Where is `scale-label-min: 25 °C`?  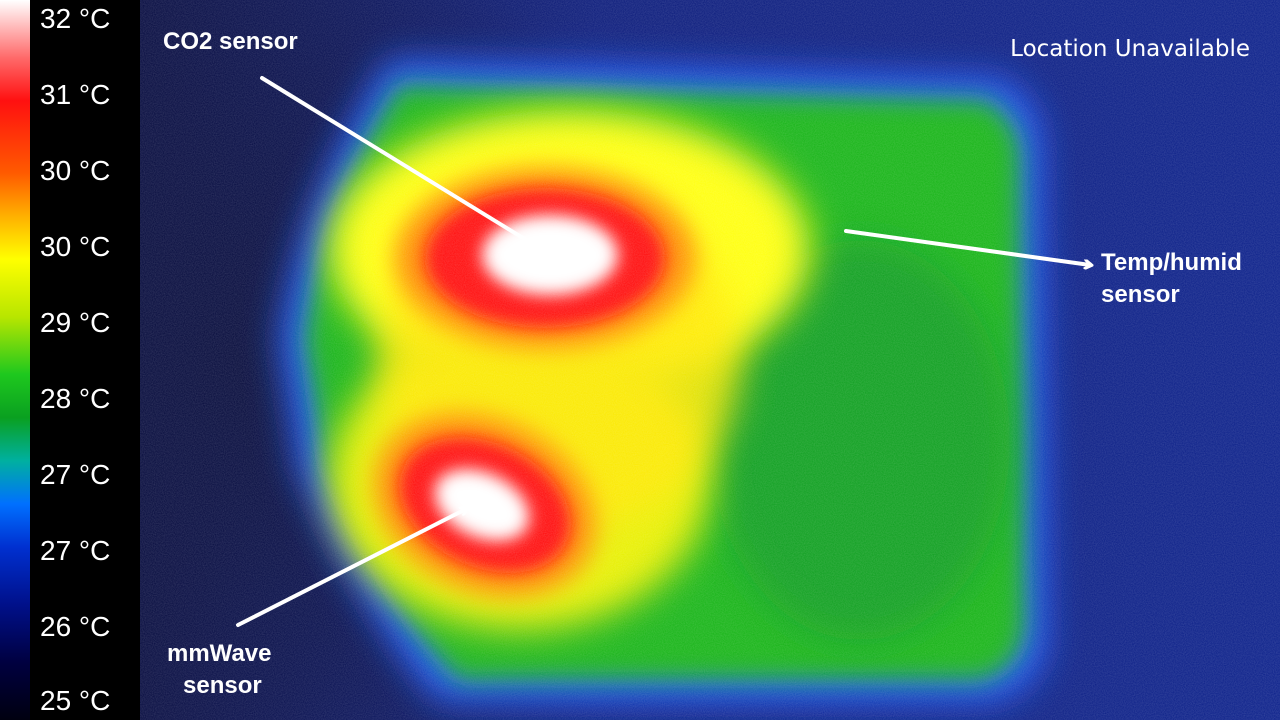
scale-label-min: 25 °C is located at coordinates (75, 700).